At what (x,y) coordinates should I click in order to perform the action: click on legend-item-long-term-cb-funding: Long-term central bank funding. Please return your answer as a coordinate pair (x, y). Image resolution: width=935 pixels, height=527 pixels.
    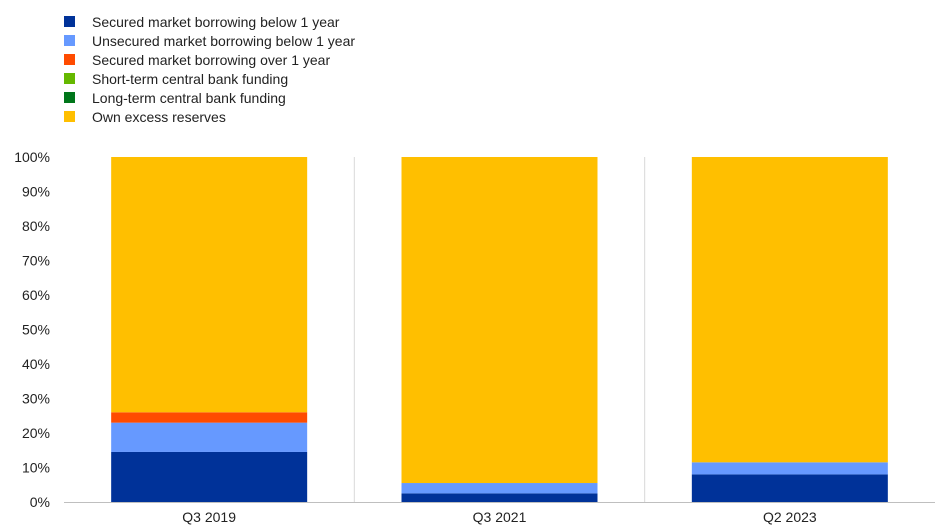
    Looking at the image, I should click on (209, 97).